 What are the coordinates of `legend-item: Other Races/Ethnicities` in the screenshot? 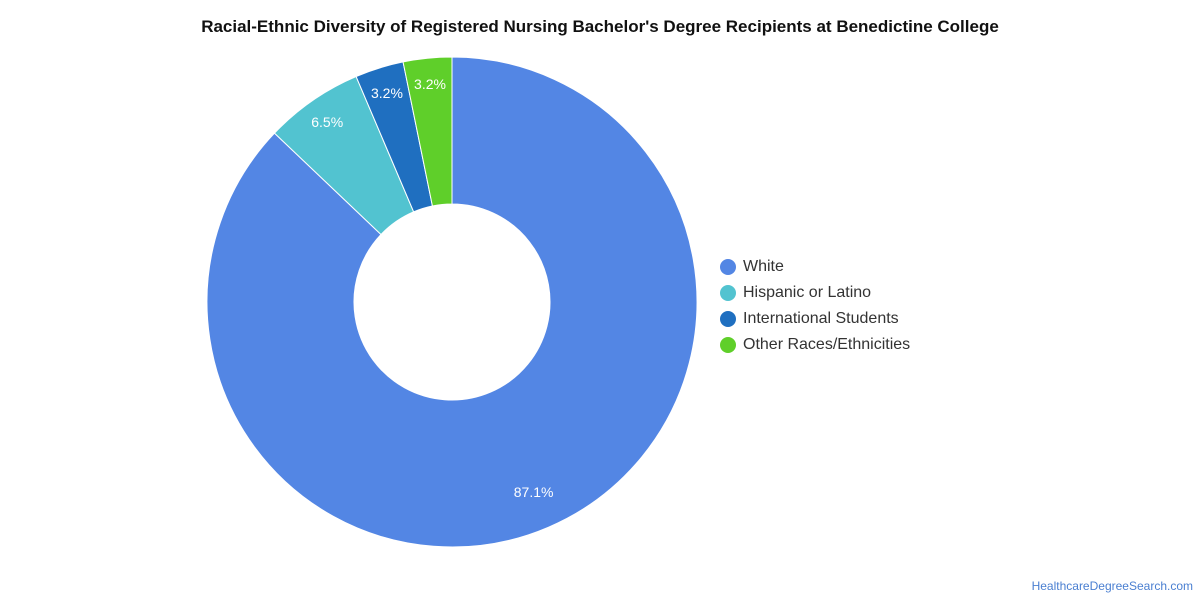 It's located at (815, 345).